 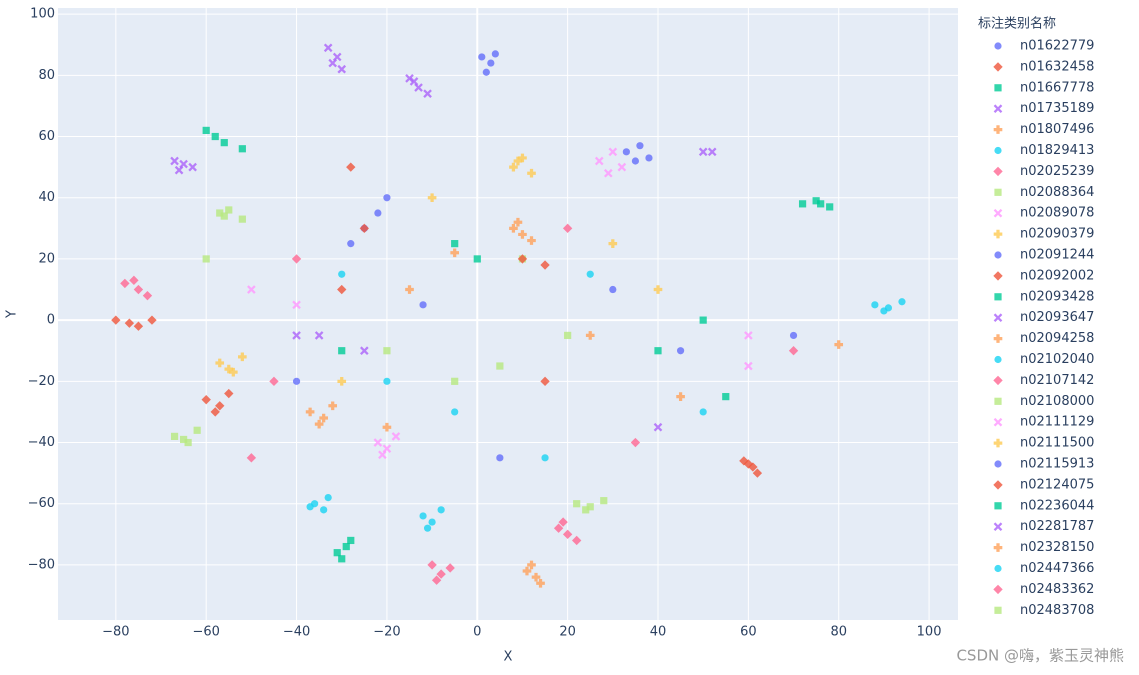 I want to click on legend-item: n01632458, so click(x=1043, y=66).